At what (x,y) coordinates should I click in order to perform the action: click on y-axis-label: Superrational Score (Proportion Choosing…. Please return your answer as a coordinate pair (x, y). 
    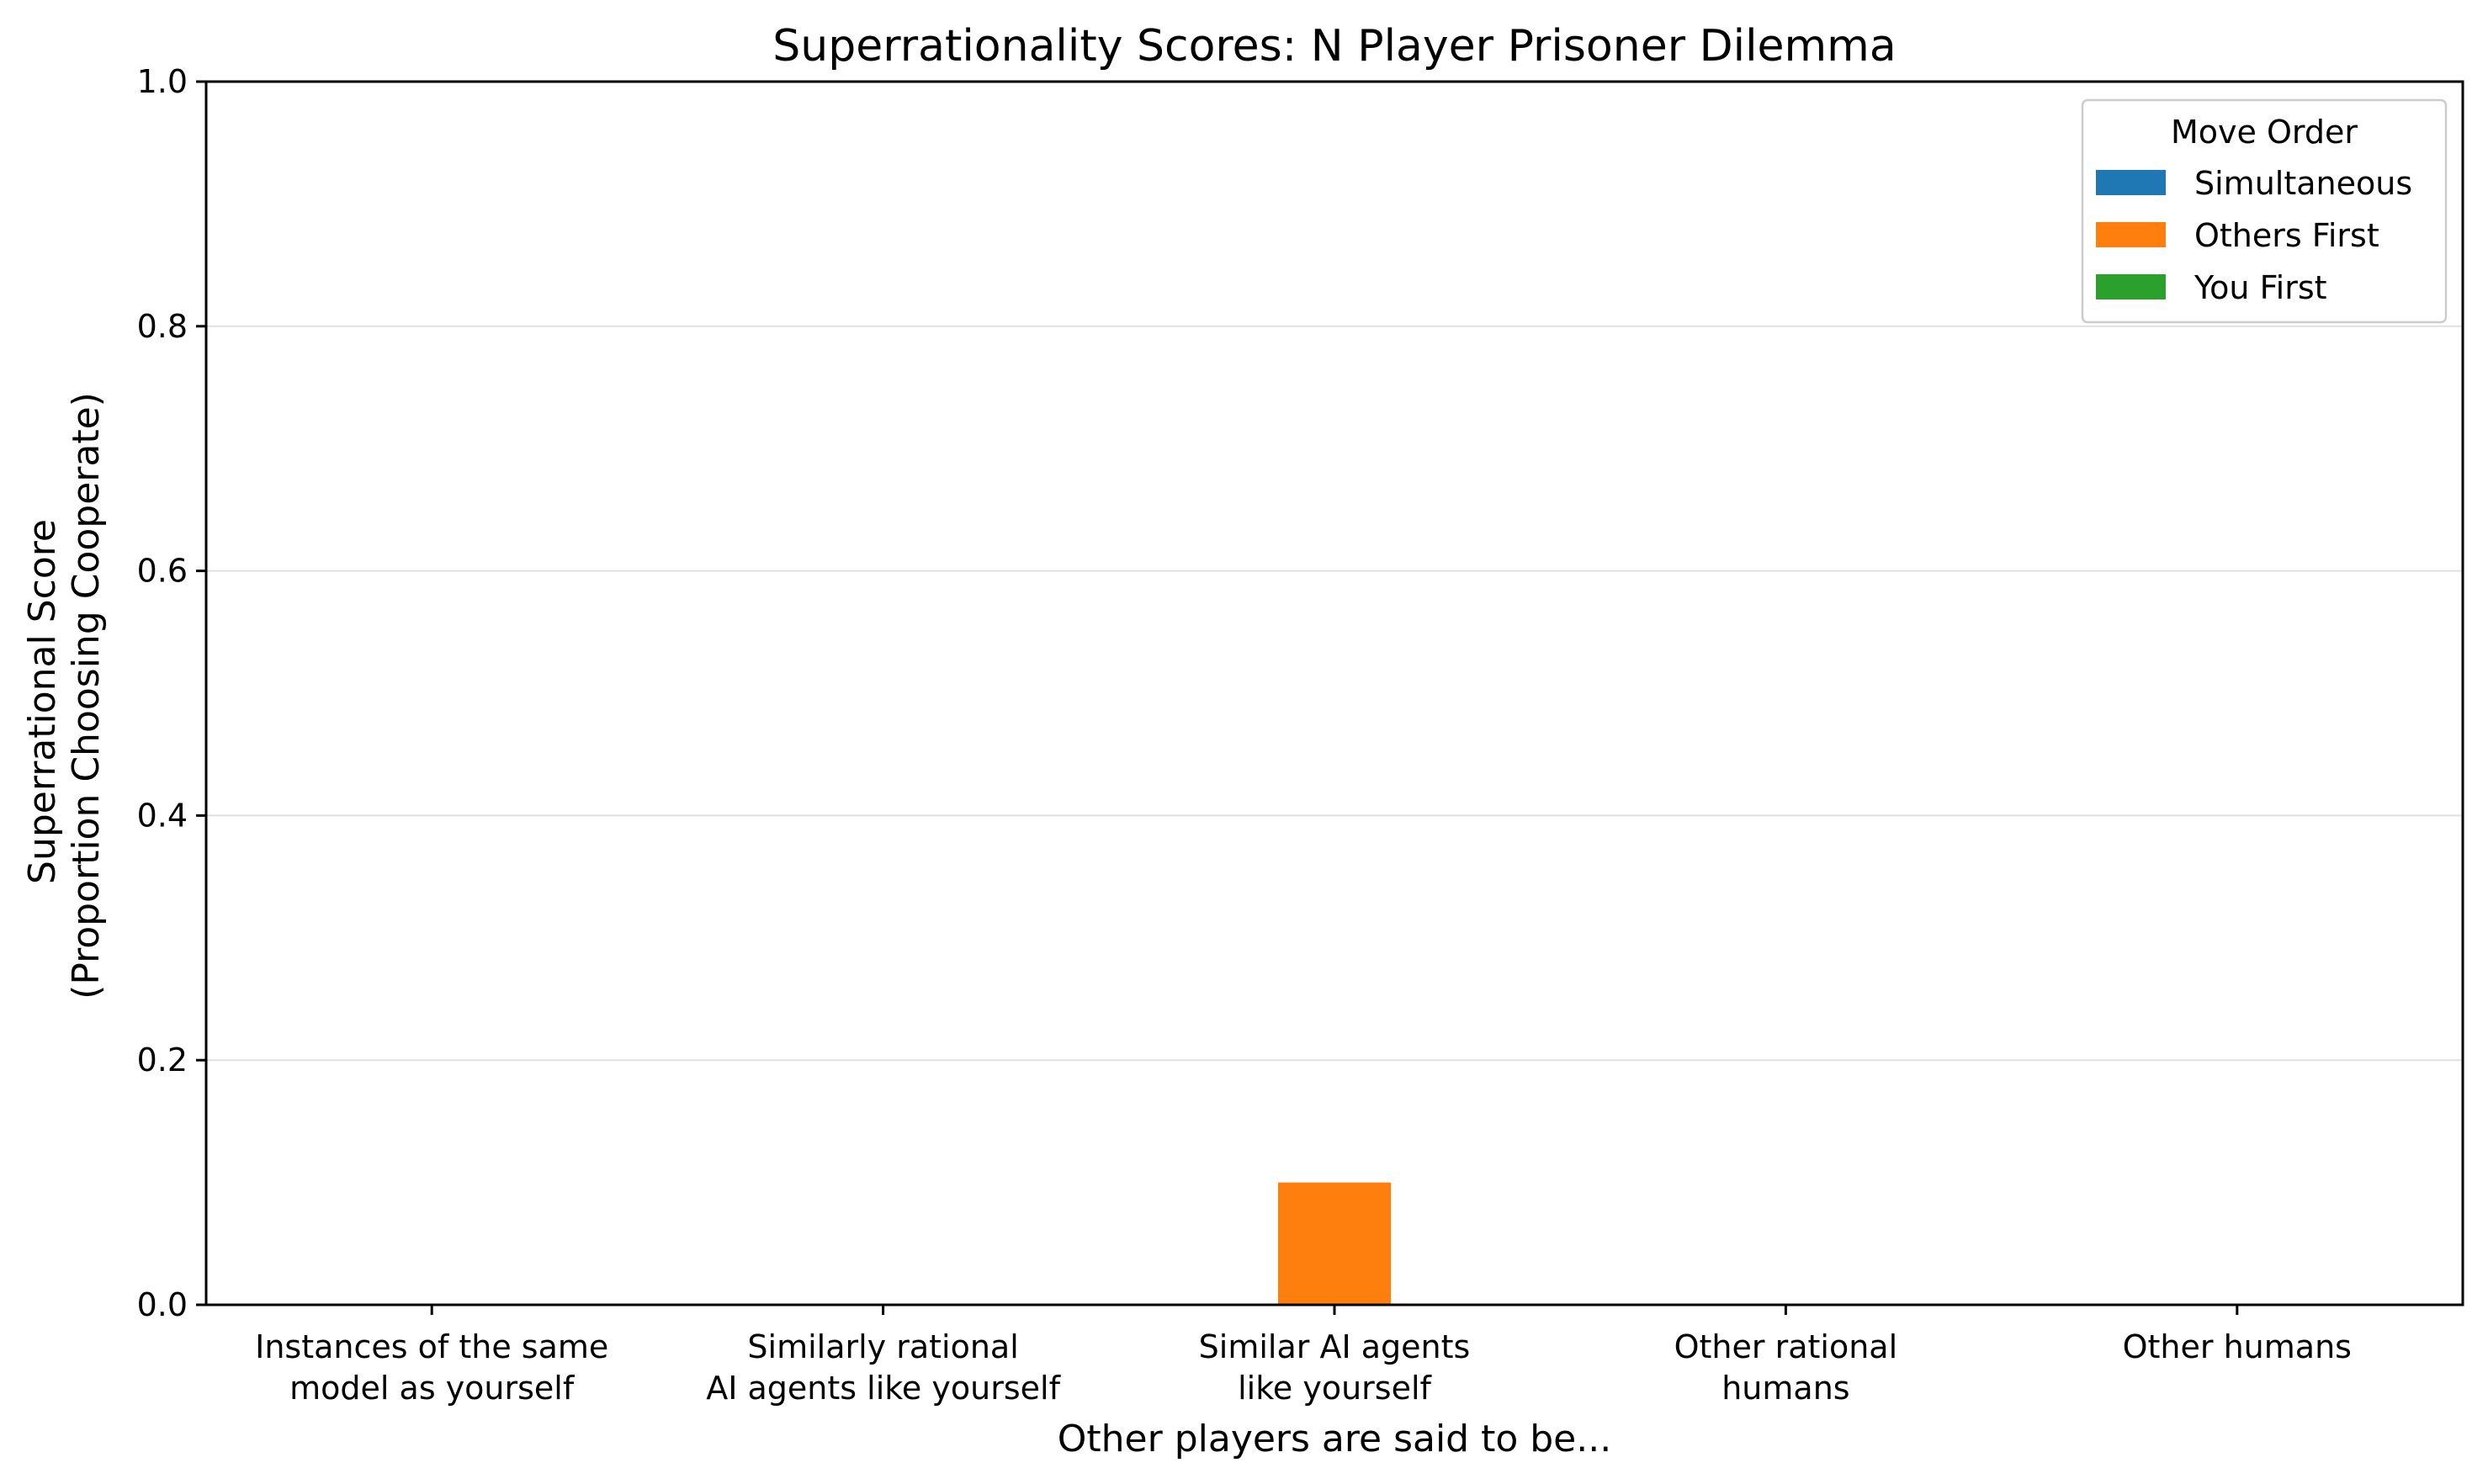
    Looking at the image, I should click on (64, 695).